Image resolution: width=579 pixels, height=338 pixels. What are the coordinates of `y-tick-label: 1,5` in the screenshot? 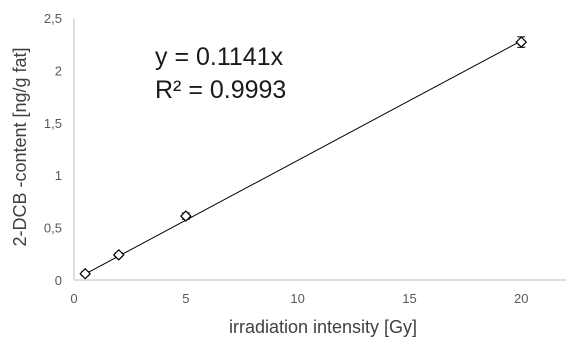 It's located at (53, 123).